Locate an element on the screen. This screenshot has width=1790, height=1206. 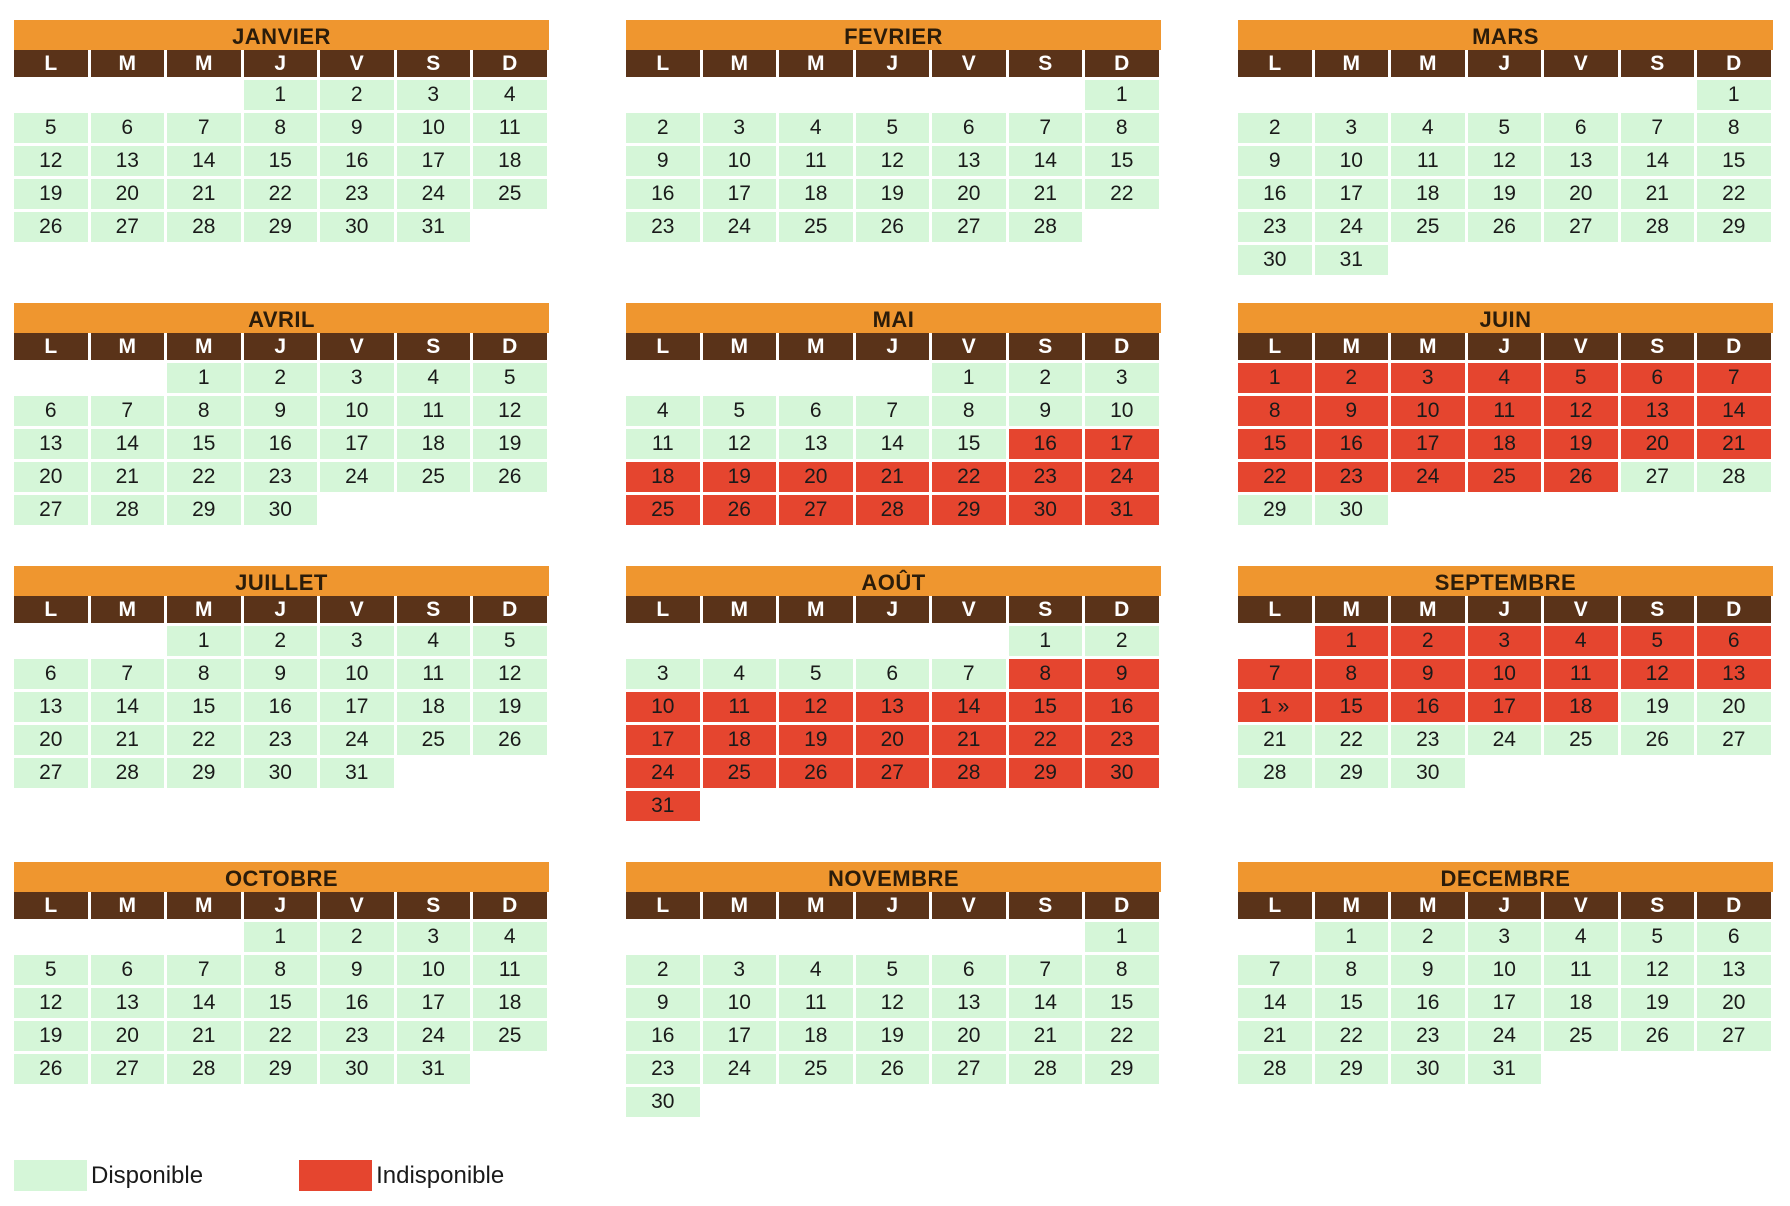
day-cell-unavailable: 26 is located at coordinates (1581, 477).